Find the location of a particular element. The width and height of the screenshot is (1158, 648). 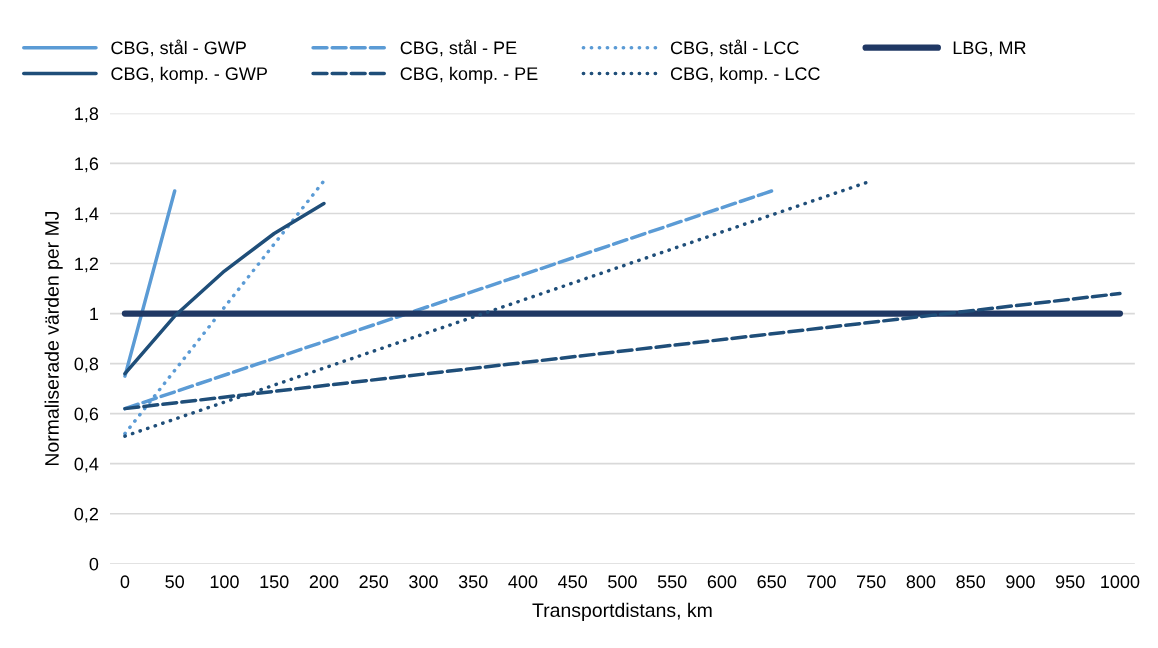

y-tick-label: 1,2 is located at coordinates (86, 265).